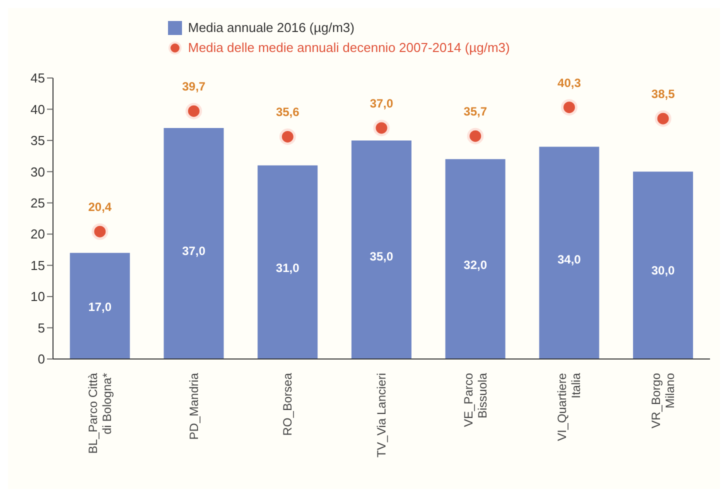  I want to click on y-tick-label: 15, so click(37, 265).